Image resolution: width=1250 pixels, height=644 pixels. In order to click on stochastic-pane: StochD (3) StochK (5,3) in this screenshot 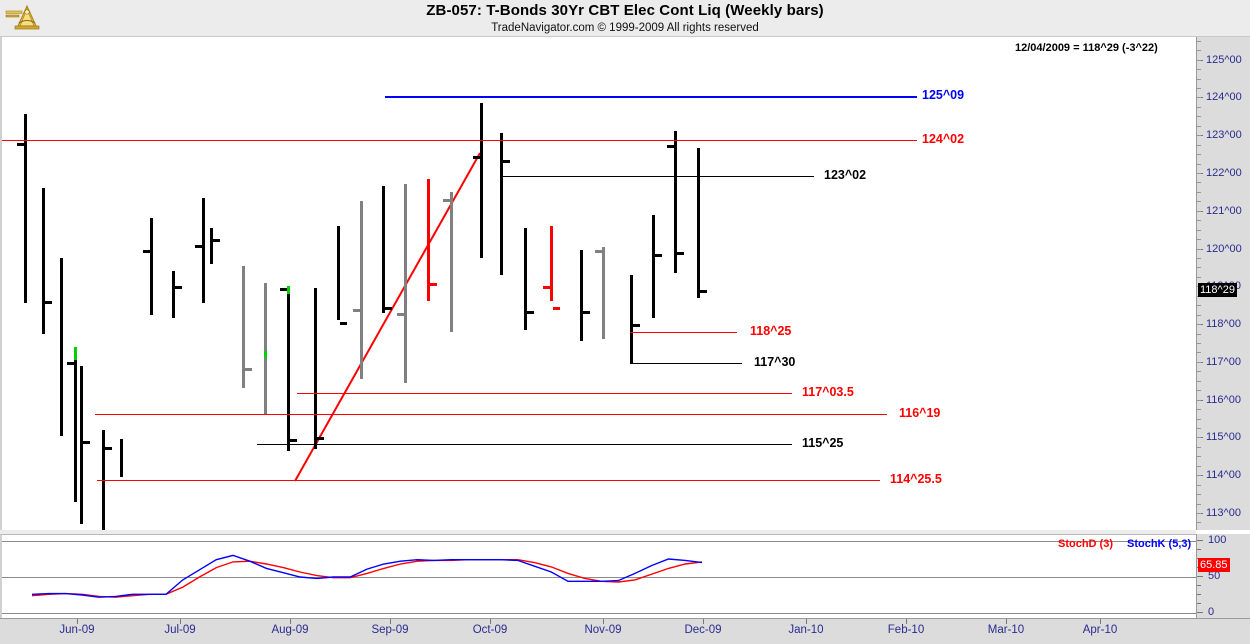, I will do `click(599, 576)`.